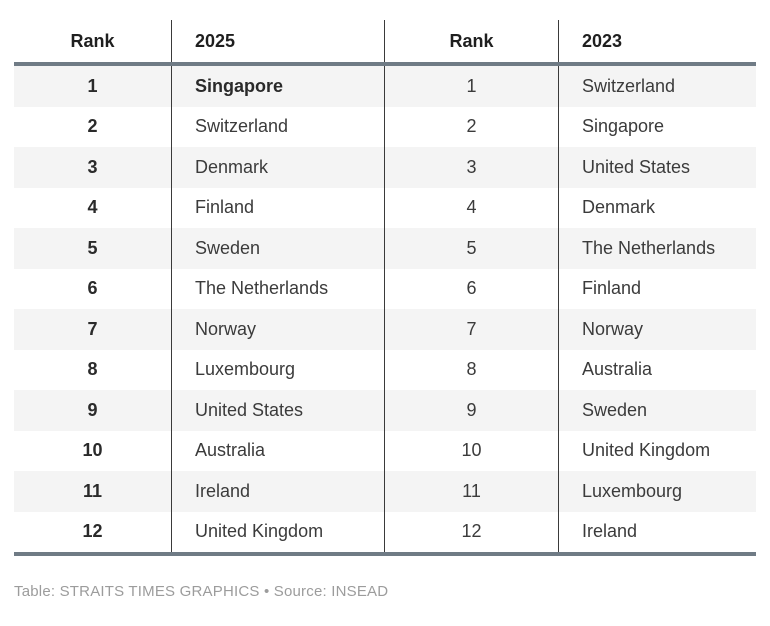  I want to click on rank-2023-cell: 12, so click(472, 531).